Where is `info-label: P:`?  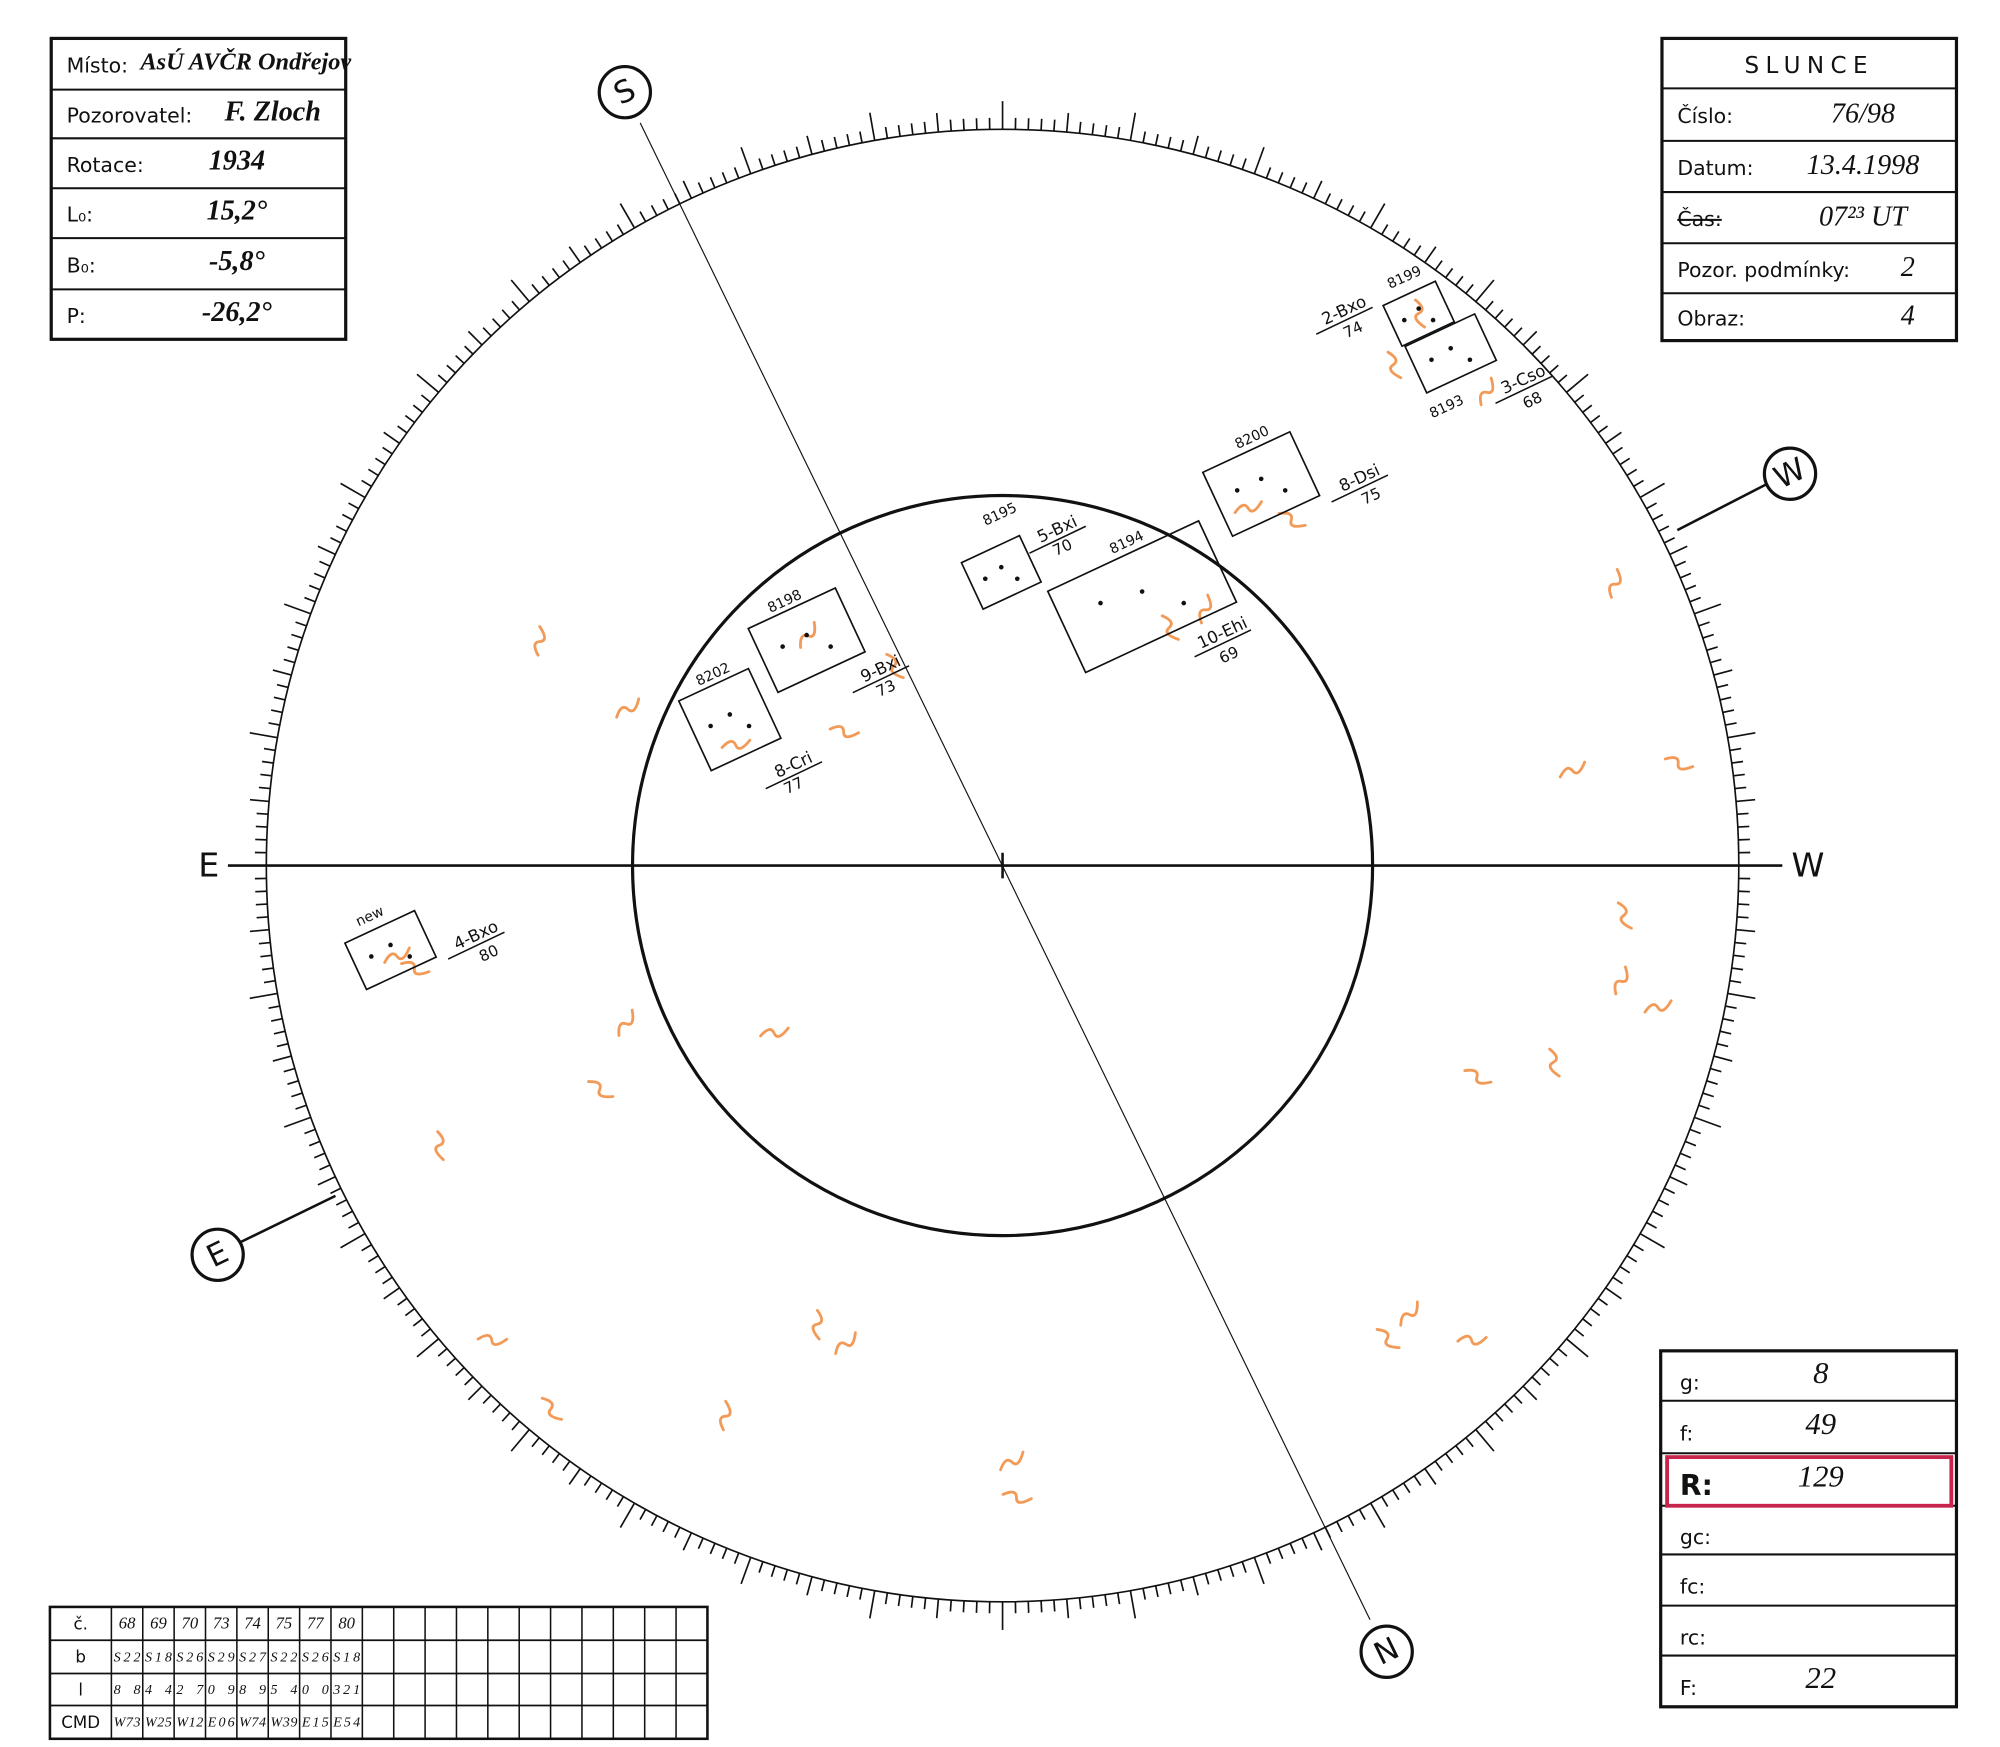 info-label: P: is located at coordinates (76, 316).